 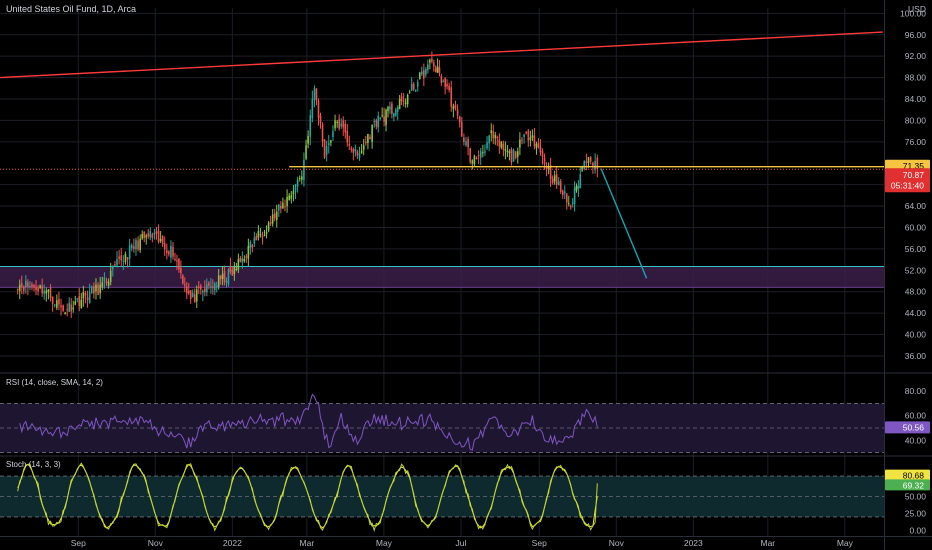 I want to click on time-tick-label: Nov, so click(x=156, y=543).